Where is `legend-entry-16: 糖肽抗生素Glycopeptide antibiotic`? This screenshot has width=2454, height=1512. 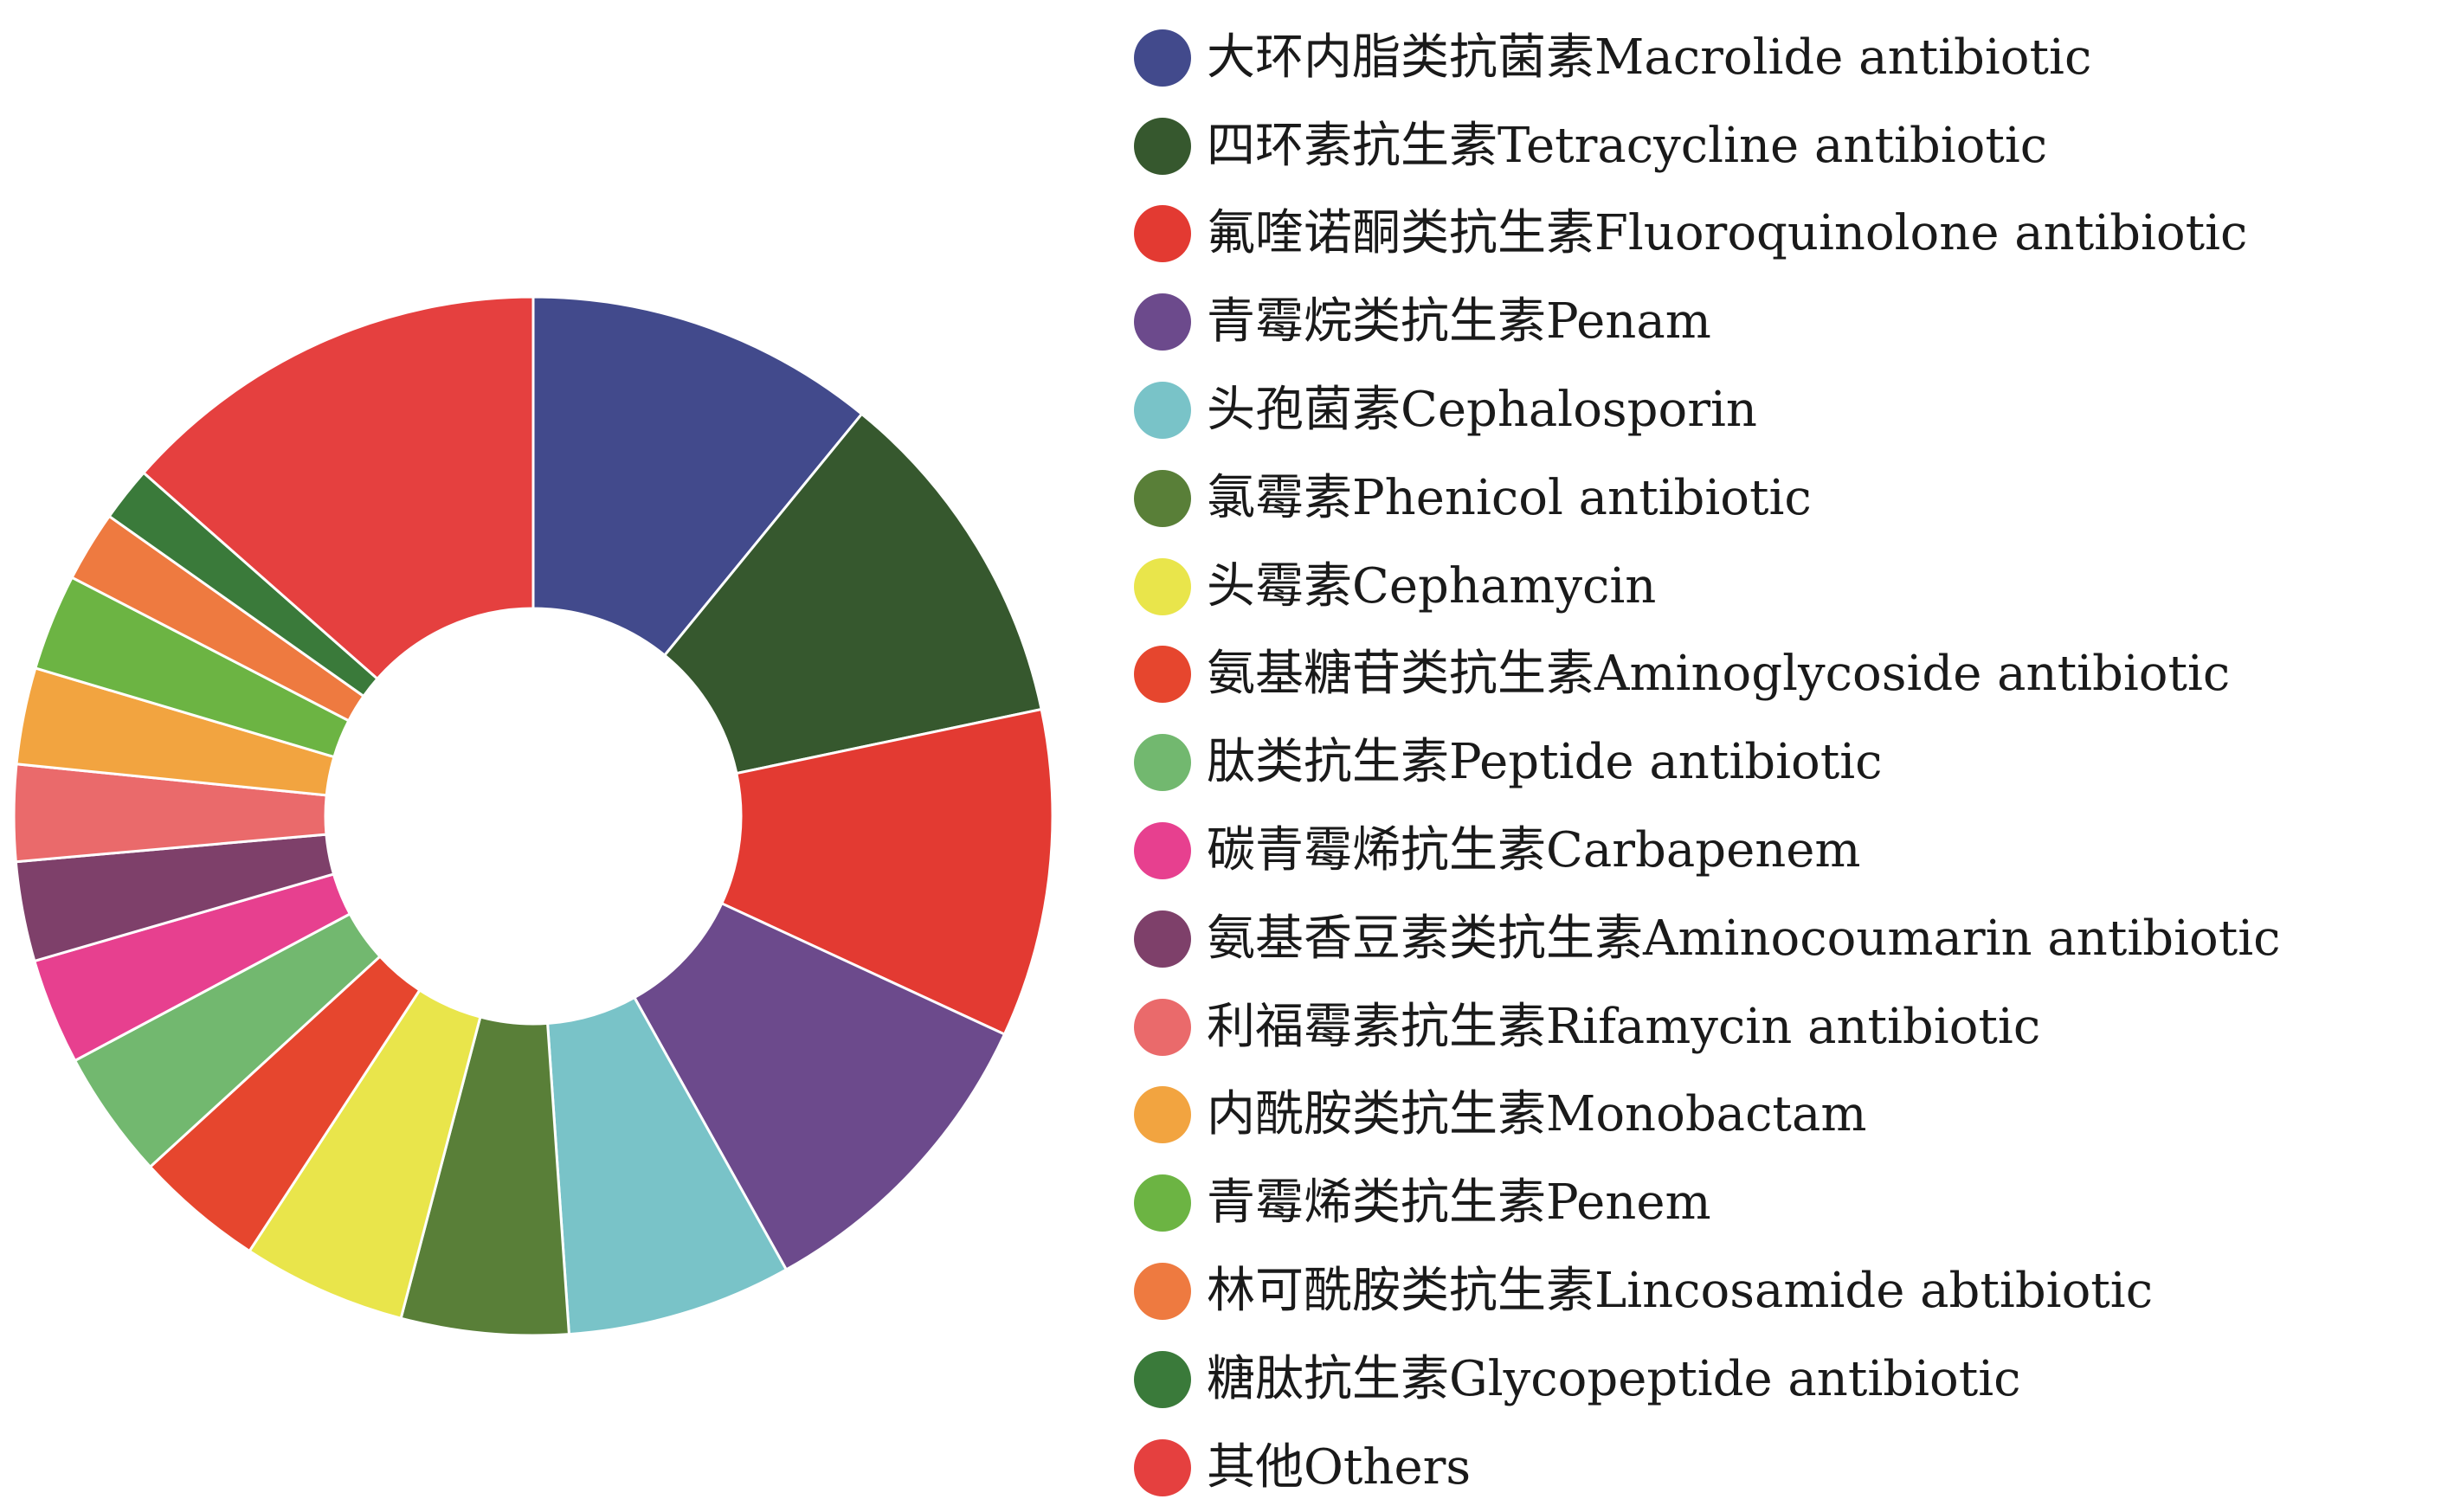
legend-entry-16: 糖肽抗生素Glycopeptide antibiotic is located at coordinates (1707, 1379).